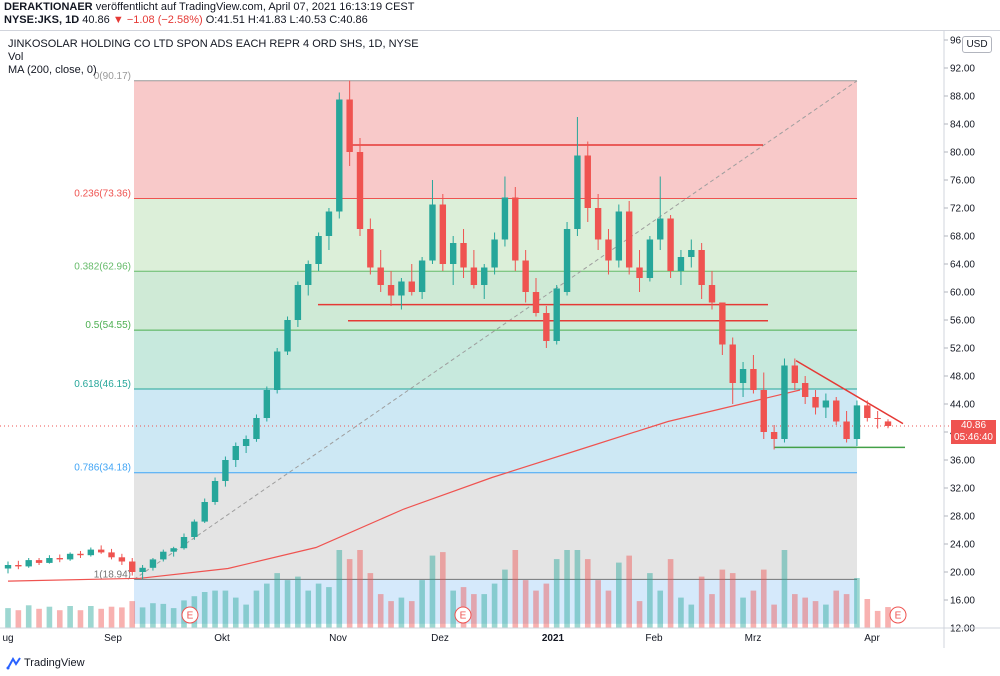  I want to click on time-tick-label: Nov, so click(338, 638).